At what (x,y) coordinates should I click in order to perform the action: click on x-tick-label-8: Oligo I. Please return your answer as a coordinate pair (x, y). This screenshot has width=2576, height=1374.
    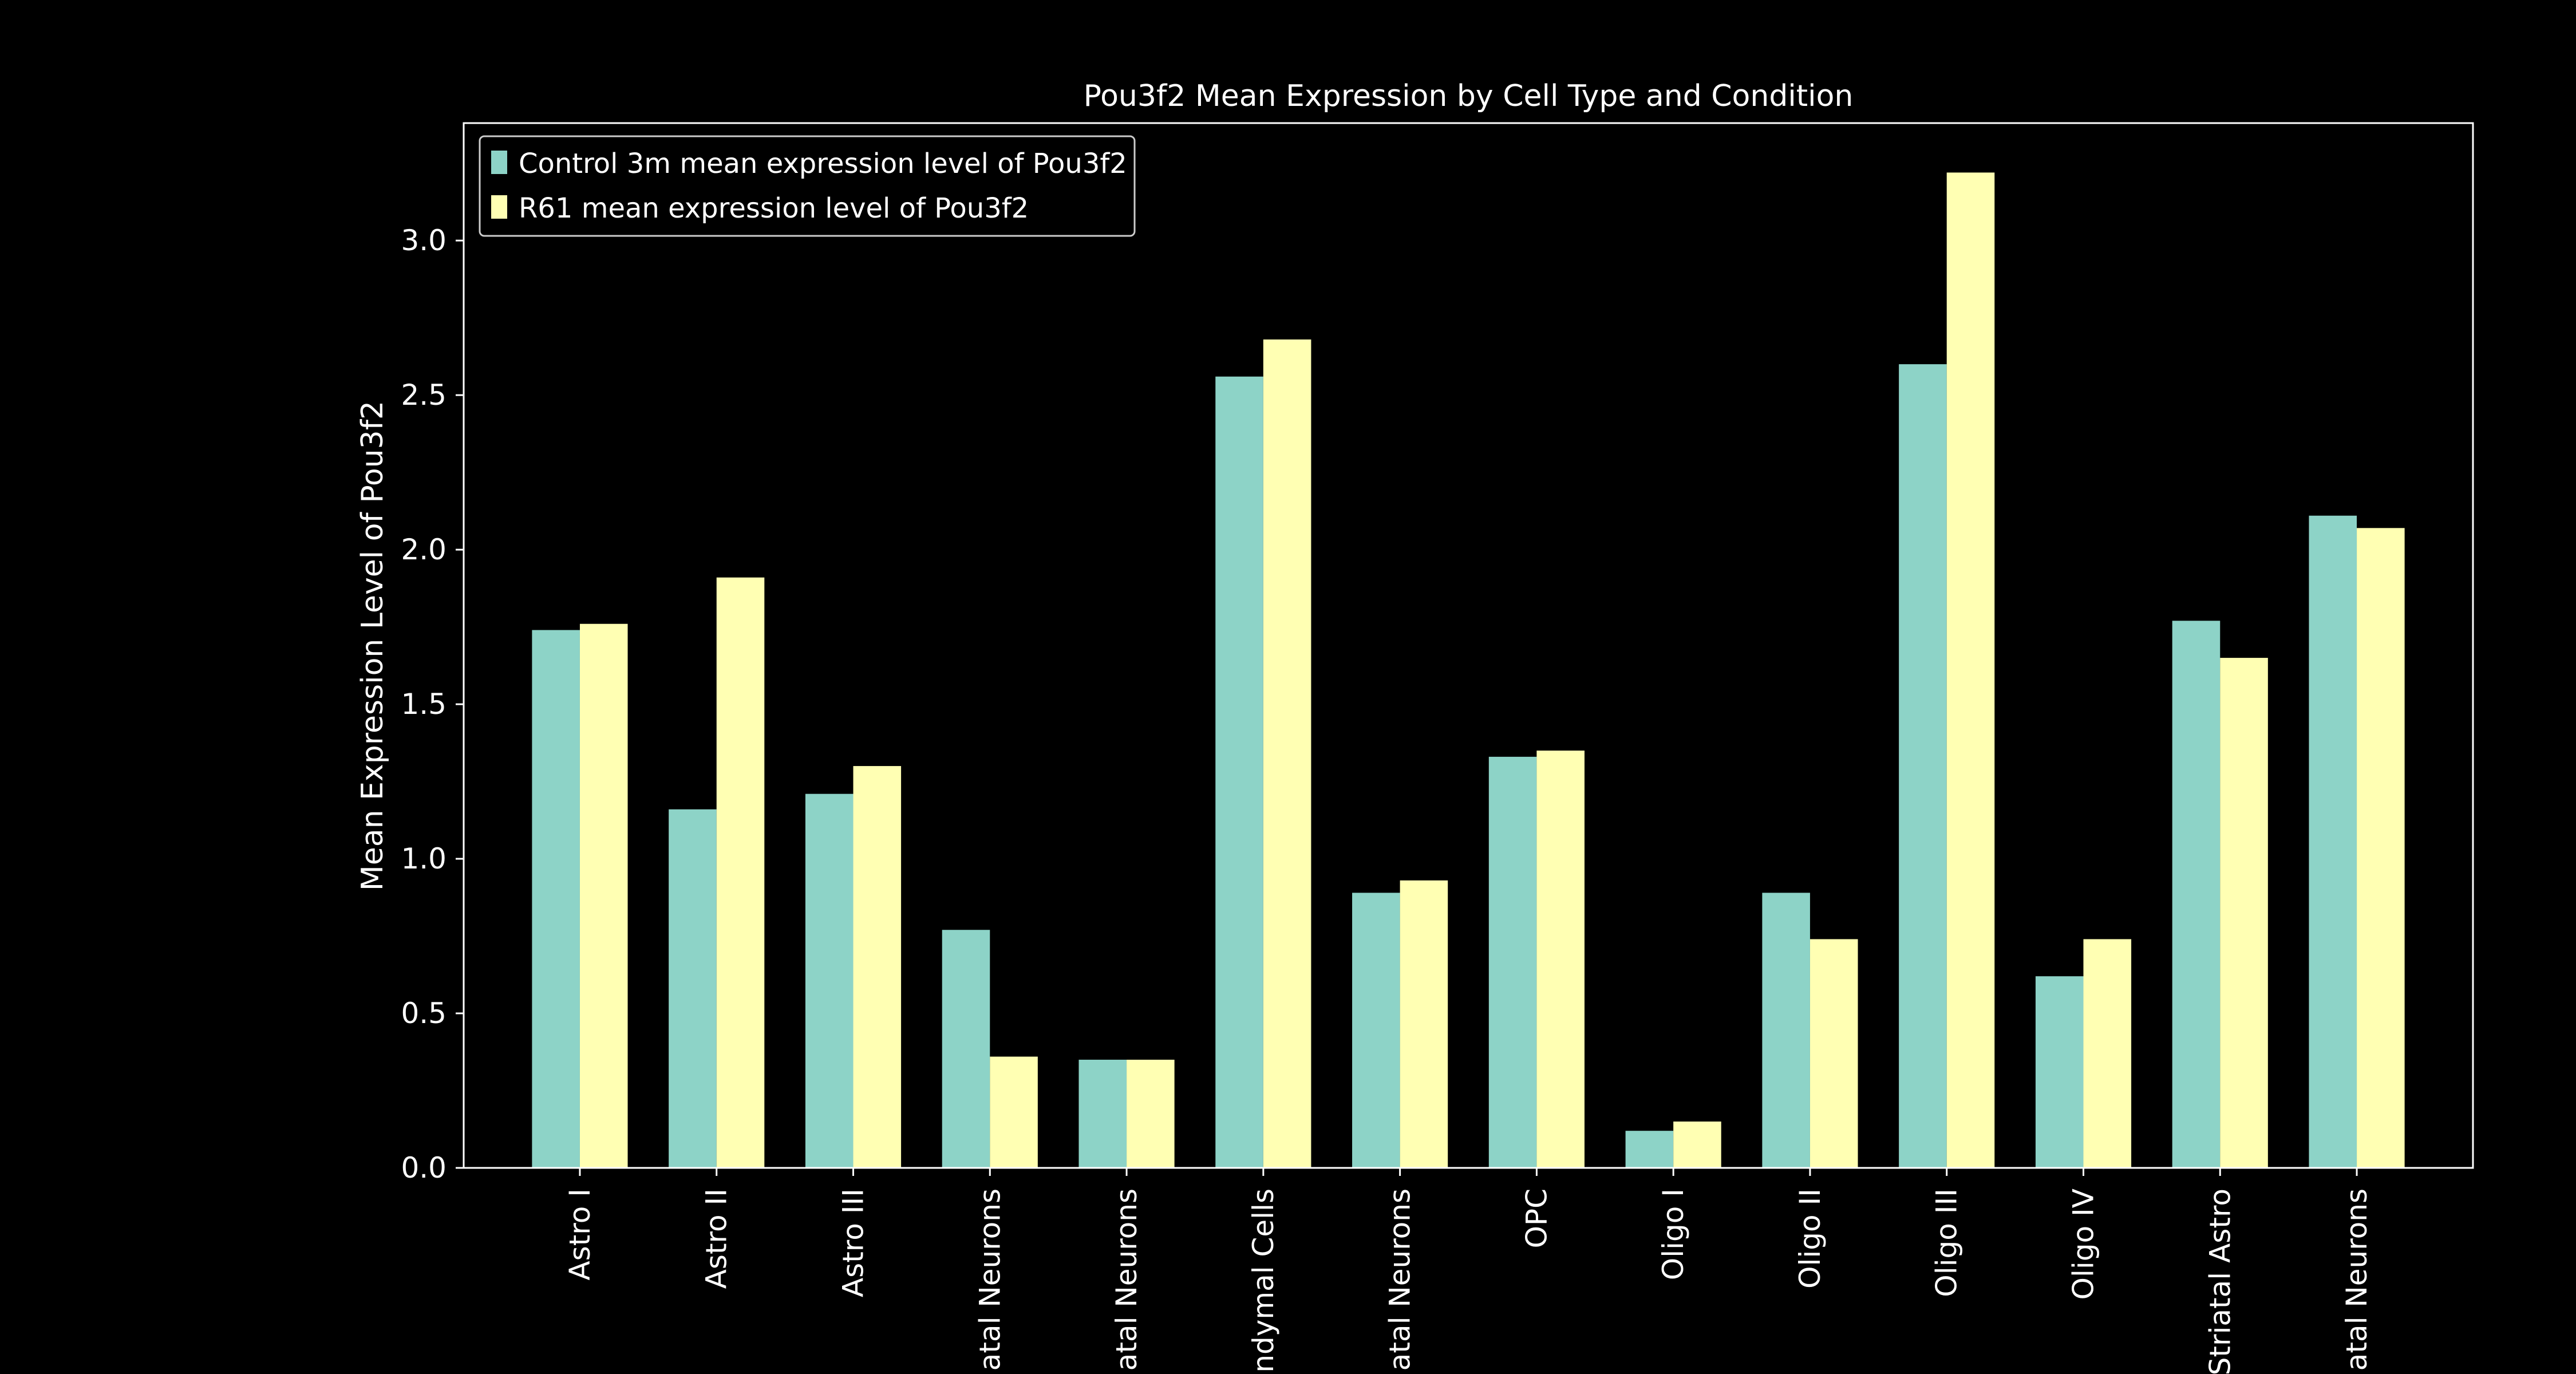
    Looking at the image, I should click on (1673, 1235).